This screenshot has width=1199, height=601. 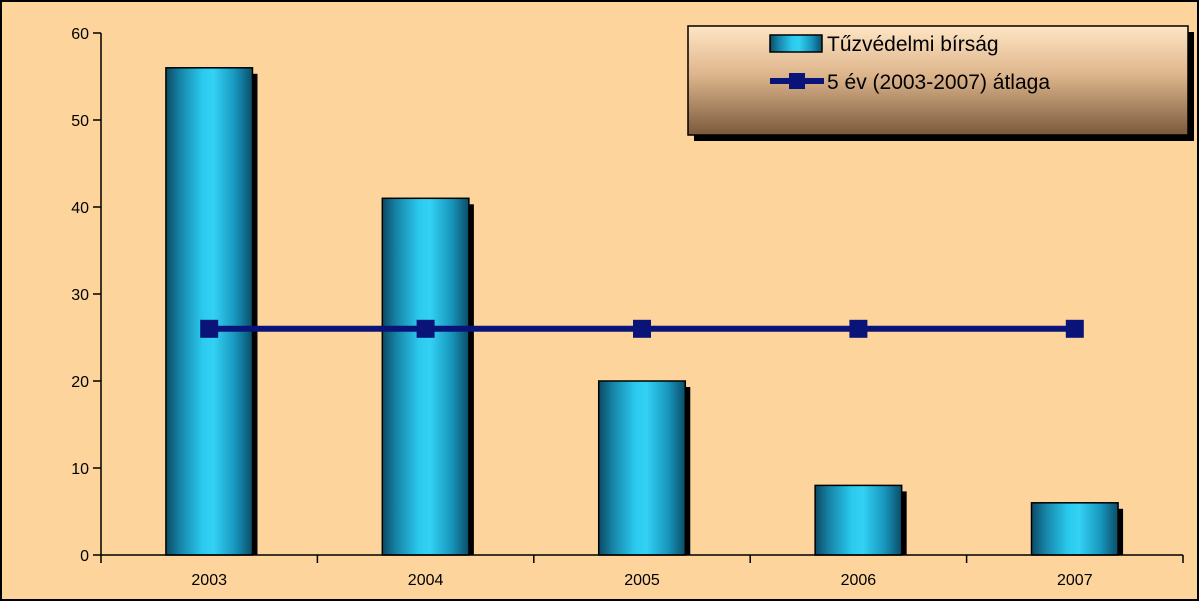 I want to click on legend-label-line: 5 év (2003-2007) átlaga, so click(x=938, y=82).